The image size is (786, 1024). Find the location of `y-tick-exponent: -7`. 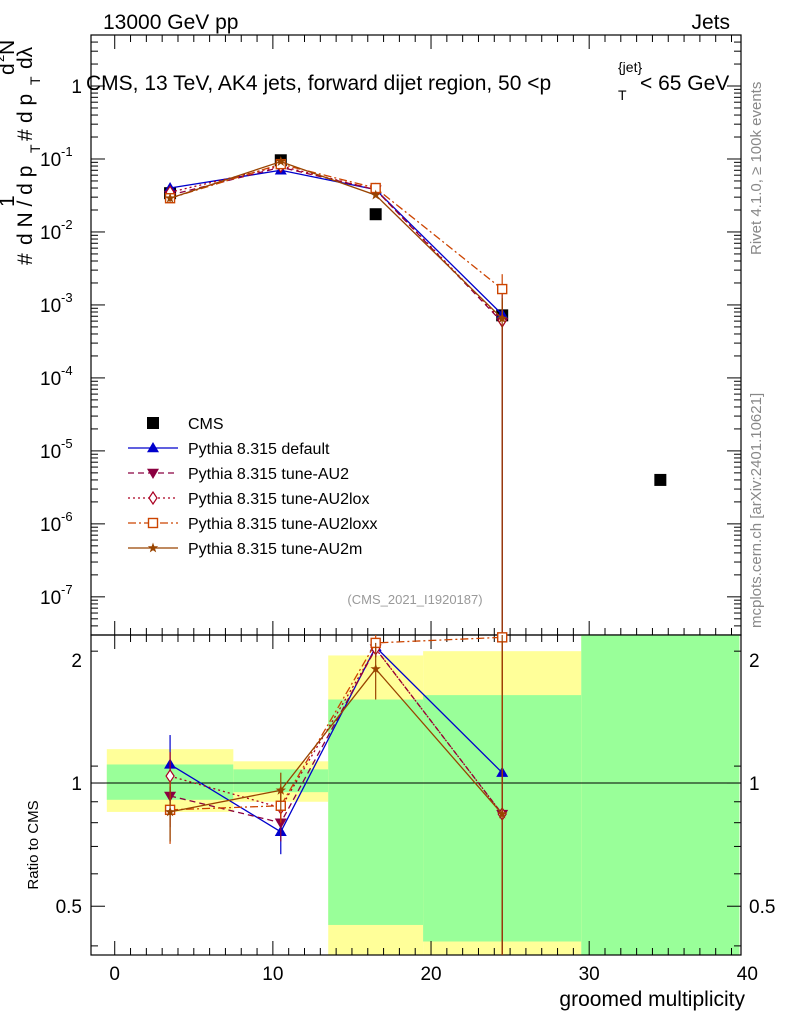

y-tick-exponent: -7 is located at coordinates (67, 589).